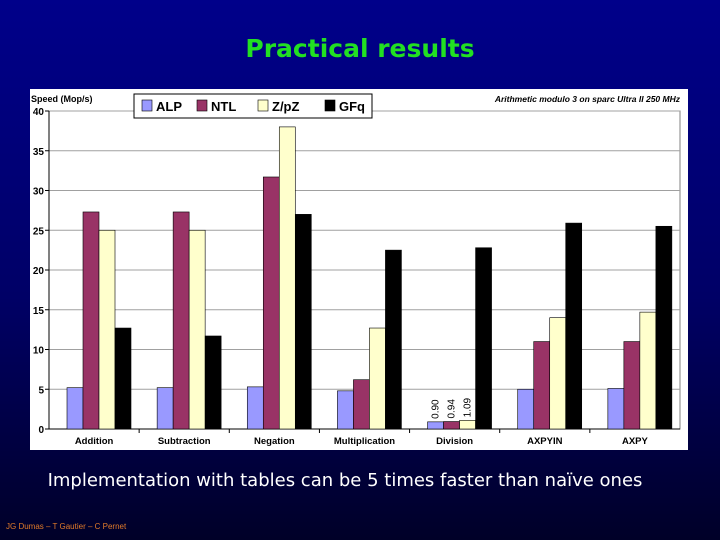  Describe the element at coordinates (181, 320) in the screenshot. I see `bar-ntl-subtraction` at that location.